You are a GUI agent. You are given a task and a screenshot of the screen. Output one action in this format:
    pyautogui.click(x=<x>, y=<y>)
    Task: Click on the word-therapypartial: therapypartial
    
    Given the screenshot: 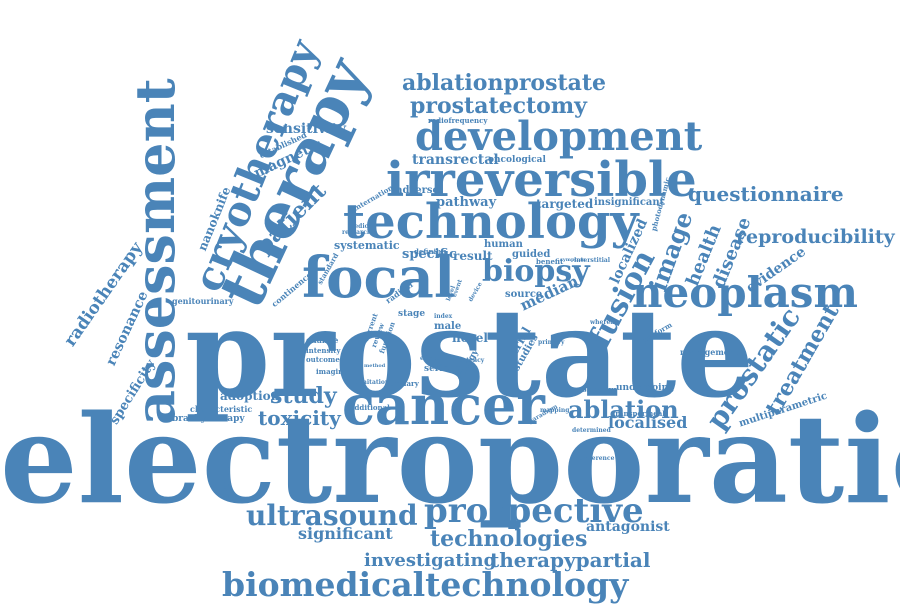 What is the action you would take?
    pyautogui.click(x=570, y=560)
    